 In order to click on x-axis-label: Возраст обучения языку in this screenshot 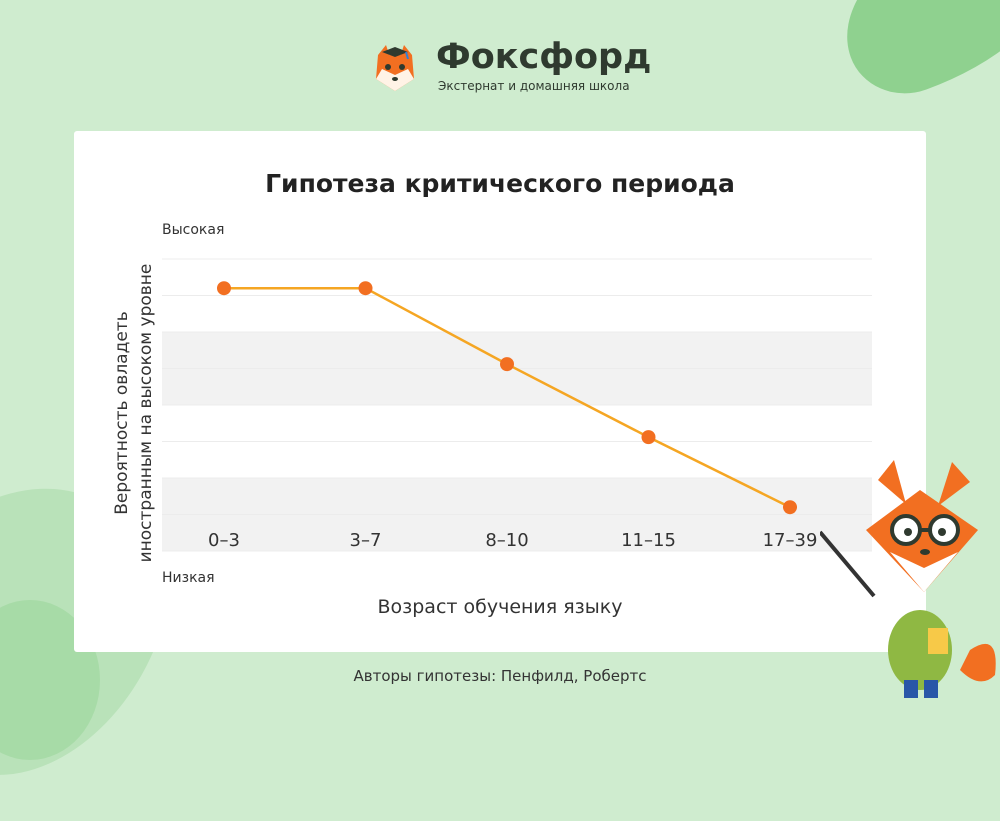, I will do `click(500, 607)`.